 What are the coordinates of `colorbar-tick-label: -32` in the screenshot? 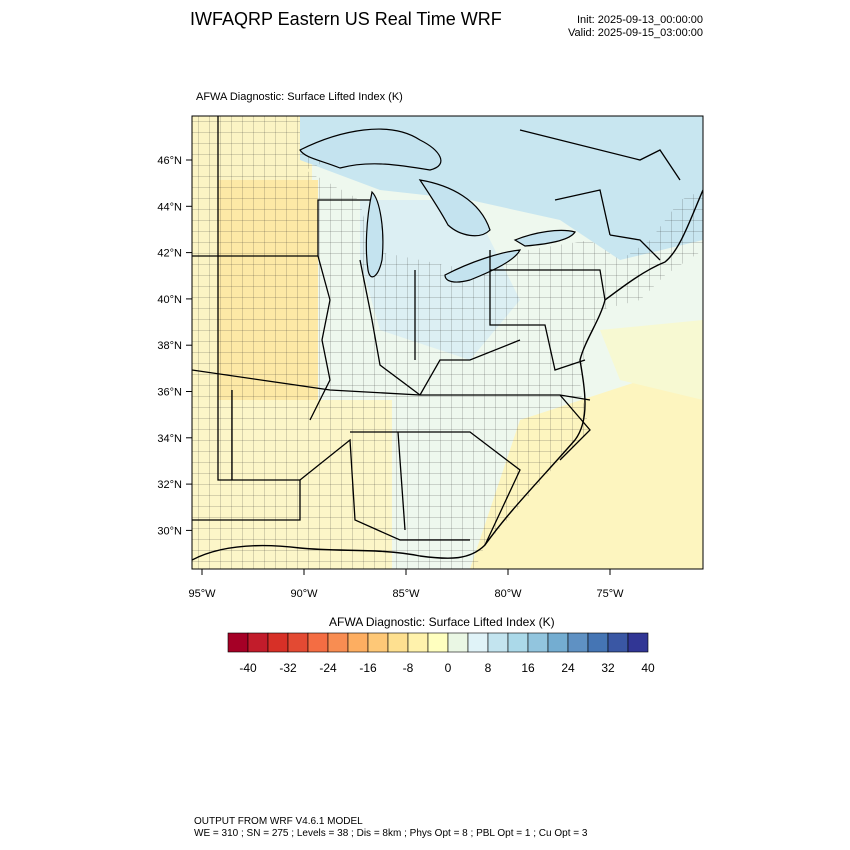 It's located at (288, 668).